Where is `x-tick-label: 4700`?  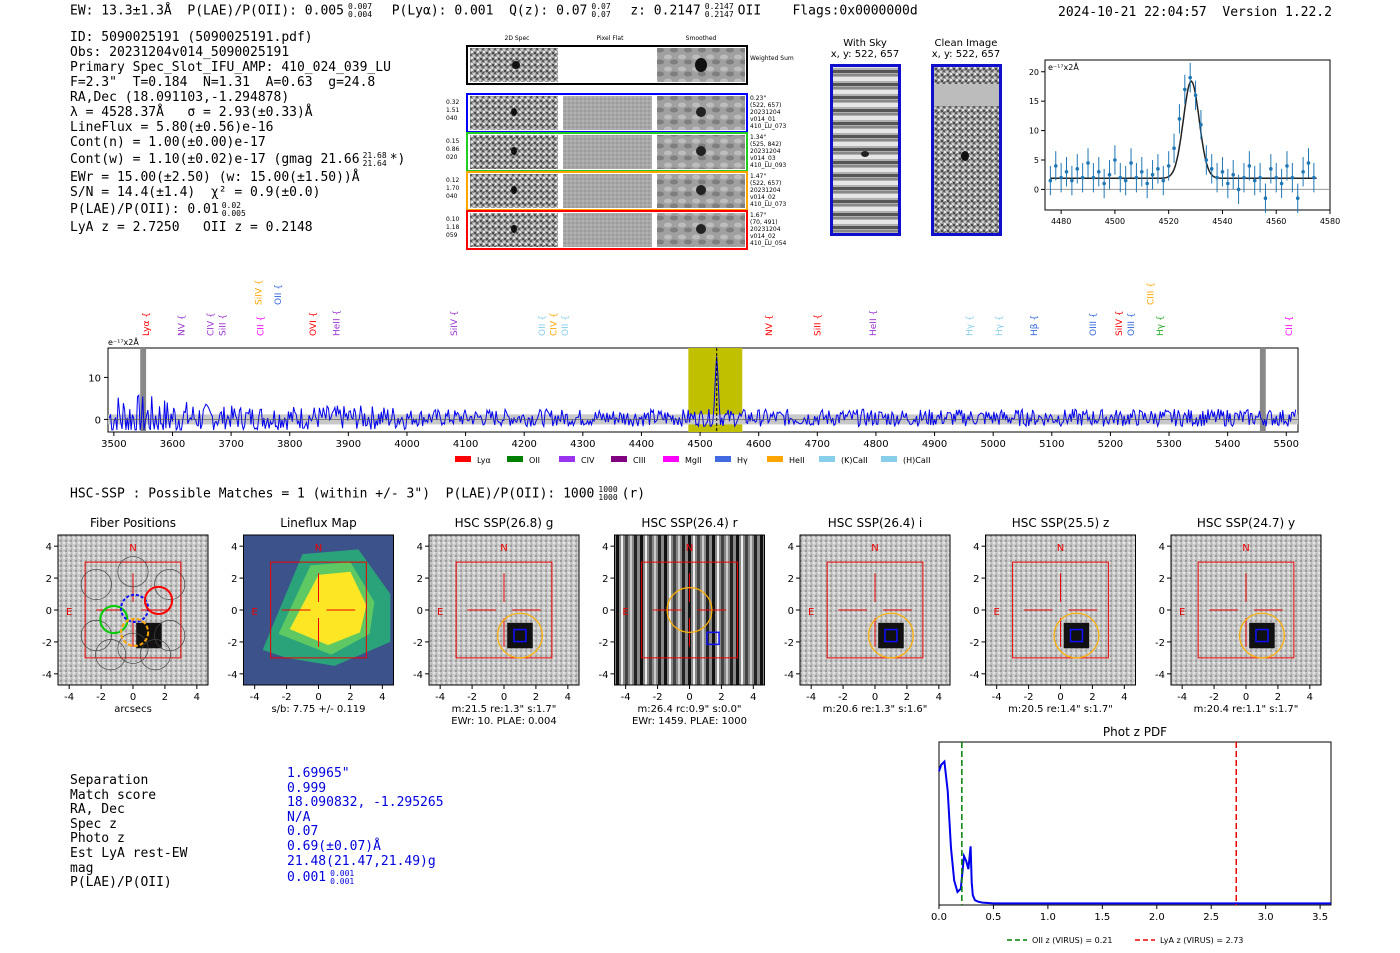
x-tick-label: 4700 is located at coordinates (817, 444).